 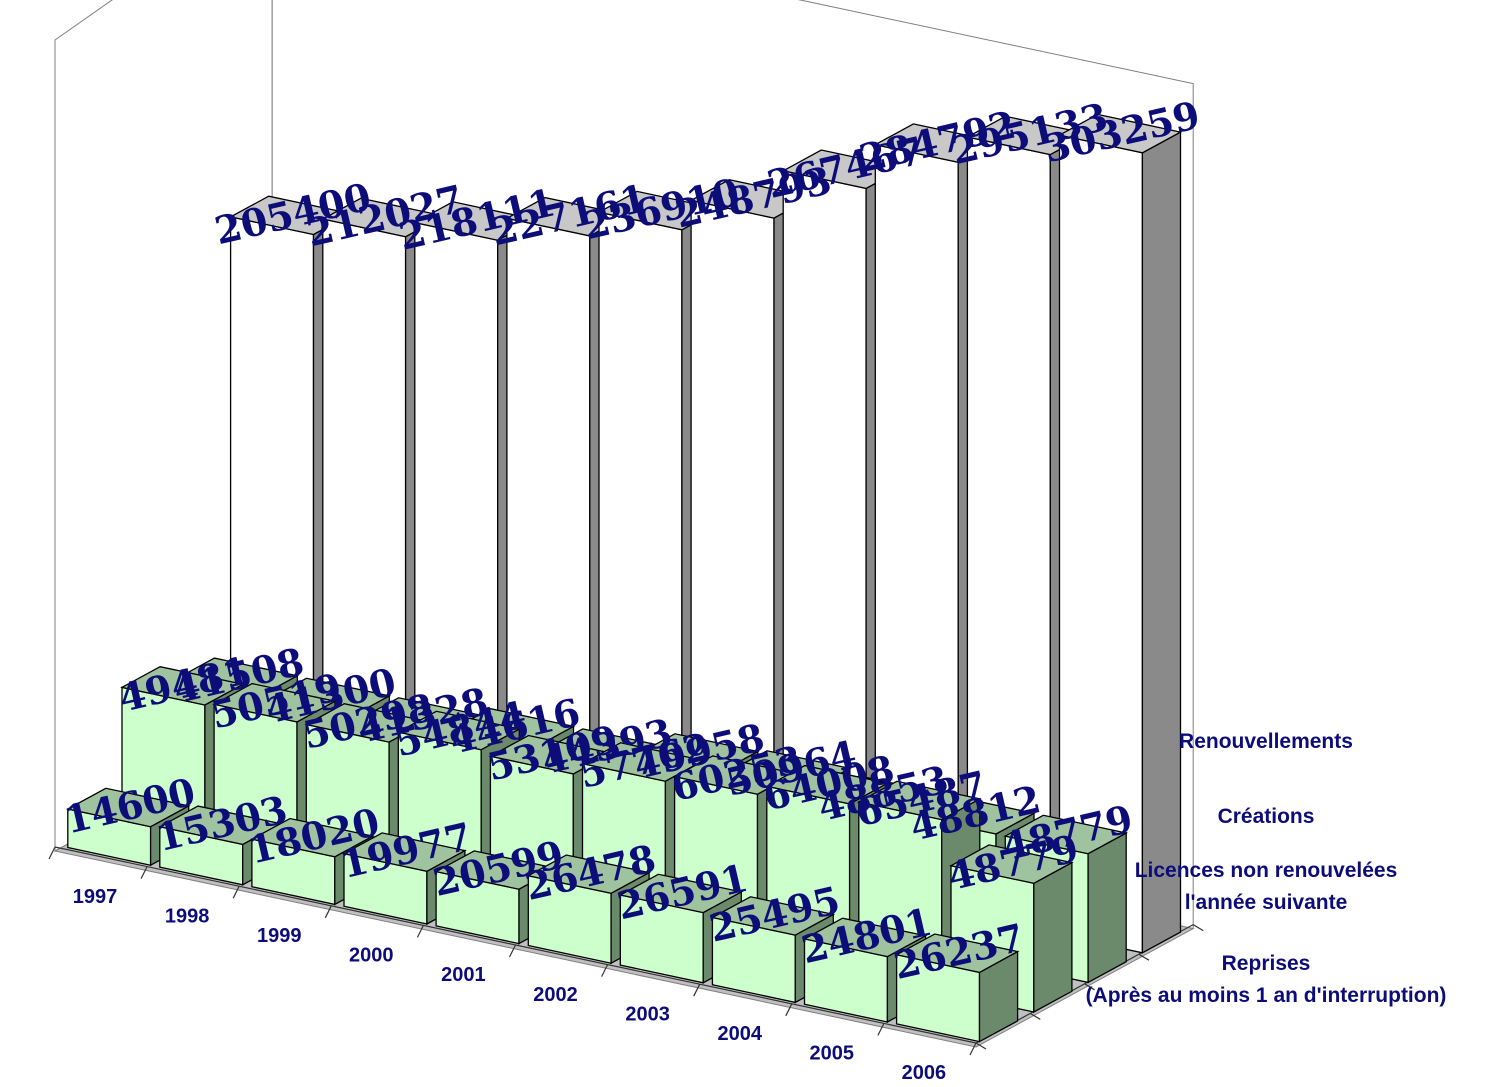 What do you see at coordinates (95, 897) in the screenshot?
I see `category-label: 1997` at bounding box center [95, 897].